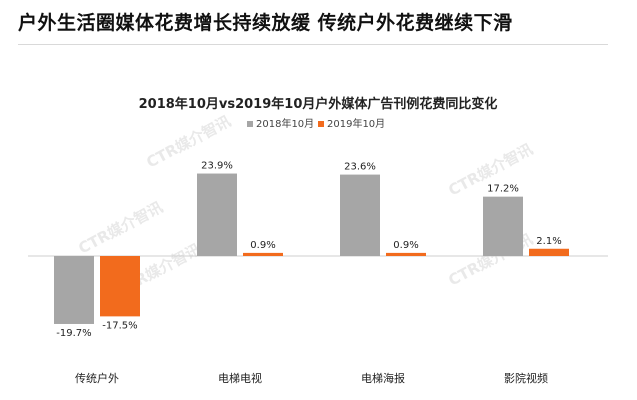  Describe the element at coordinates (356, 123) in the screenshot. I see `legend-label-1: 2019年10月` at that location.